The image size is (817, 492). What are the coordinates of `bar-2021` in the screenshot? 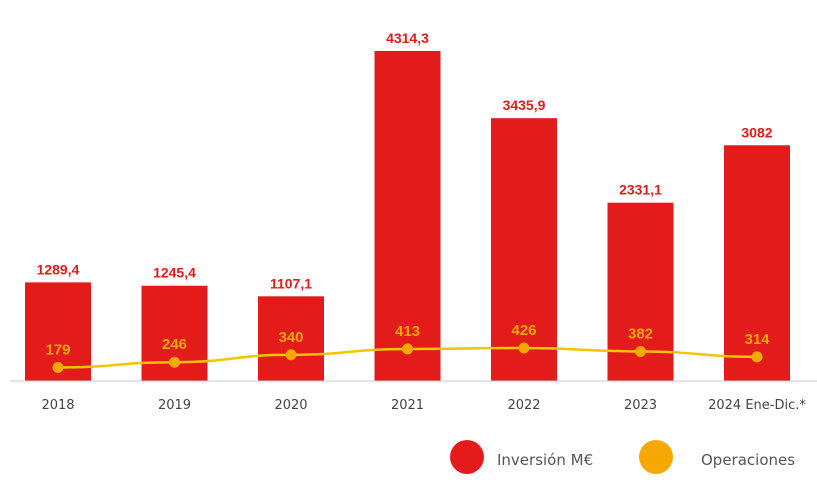 It's located at (407, 216).